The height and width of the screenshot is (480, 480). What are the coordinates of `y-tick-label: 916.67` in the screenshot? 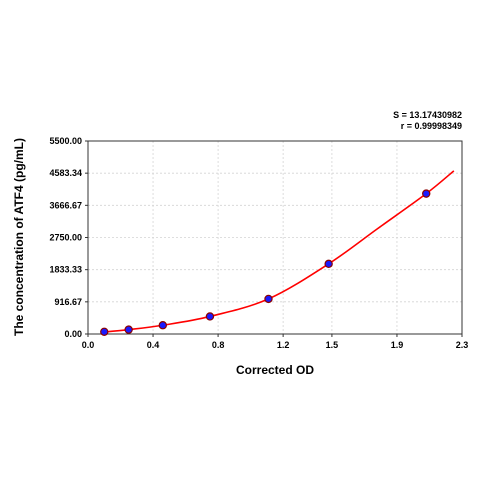 It's located at (68, 302).